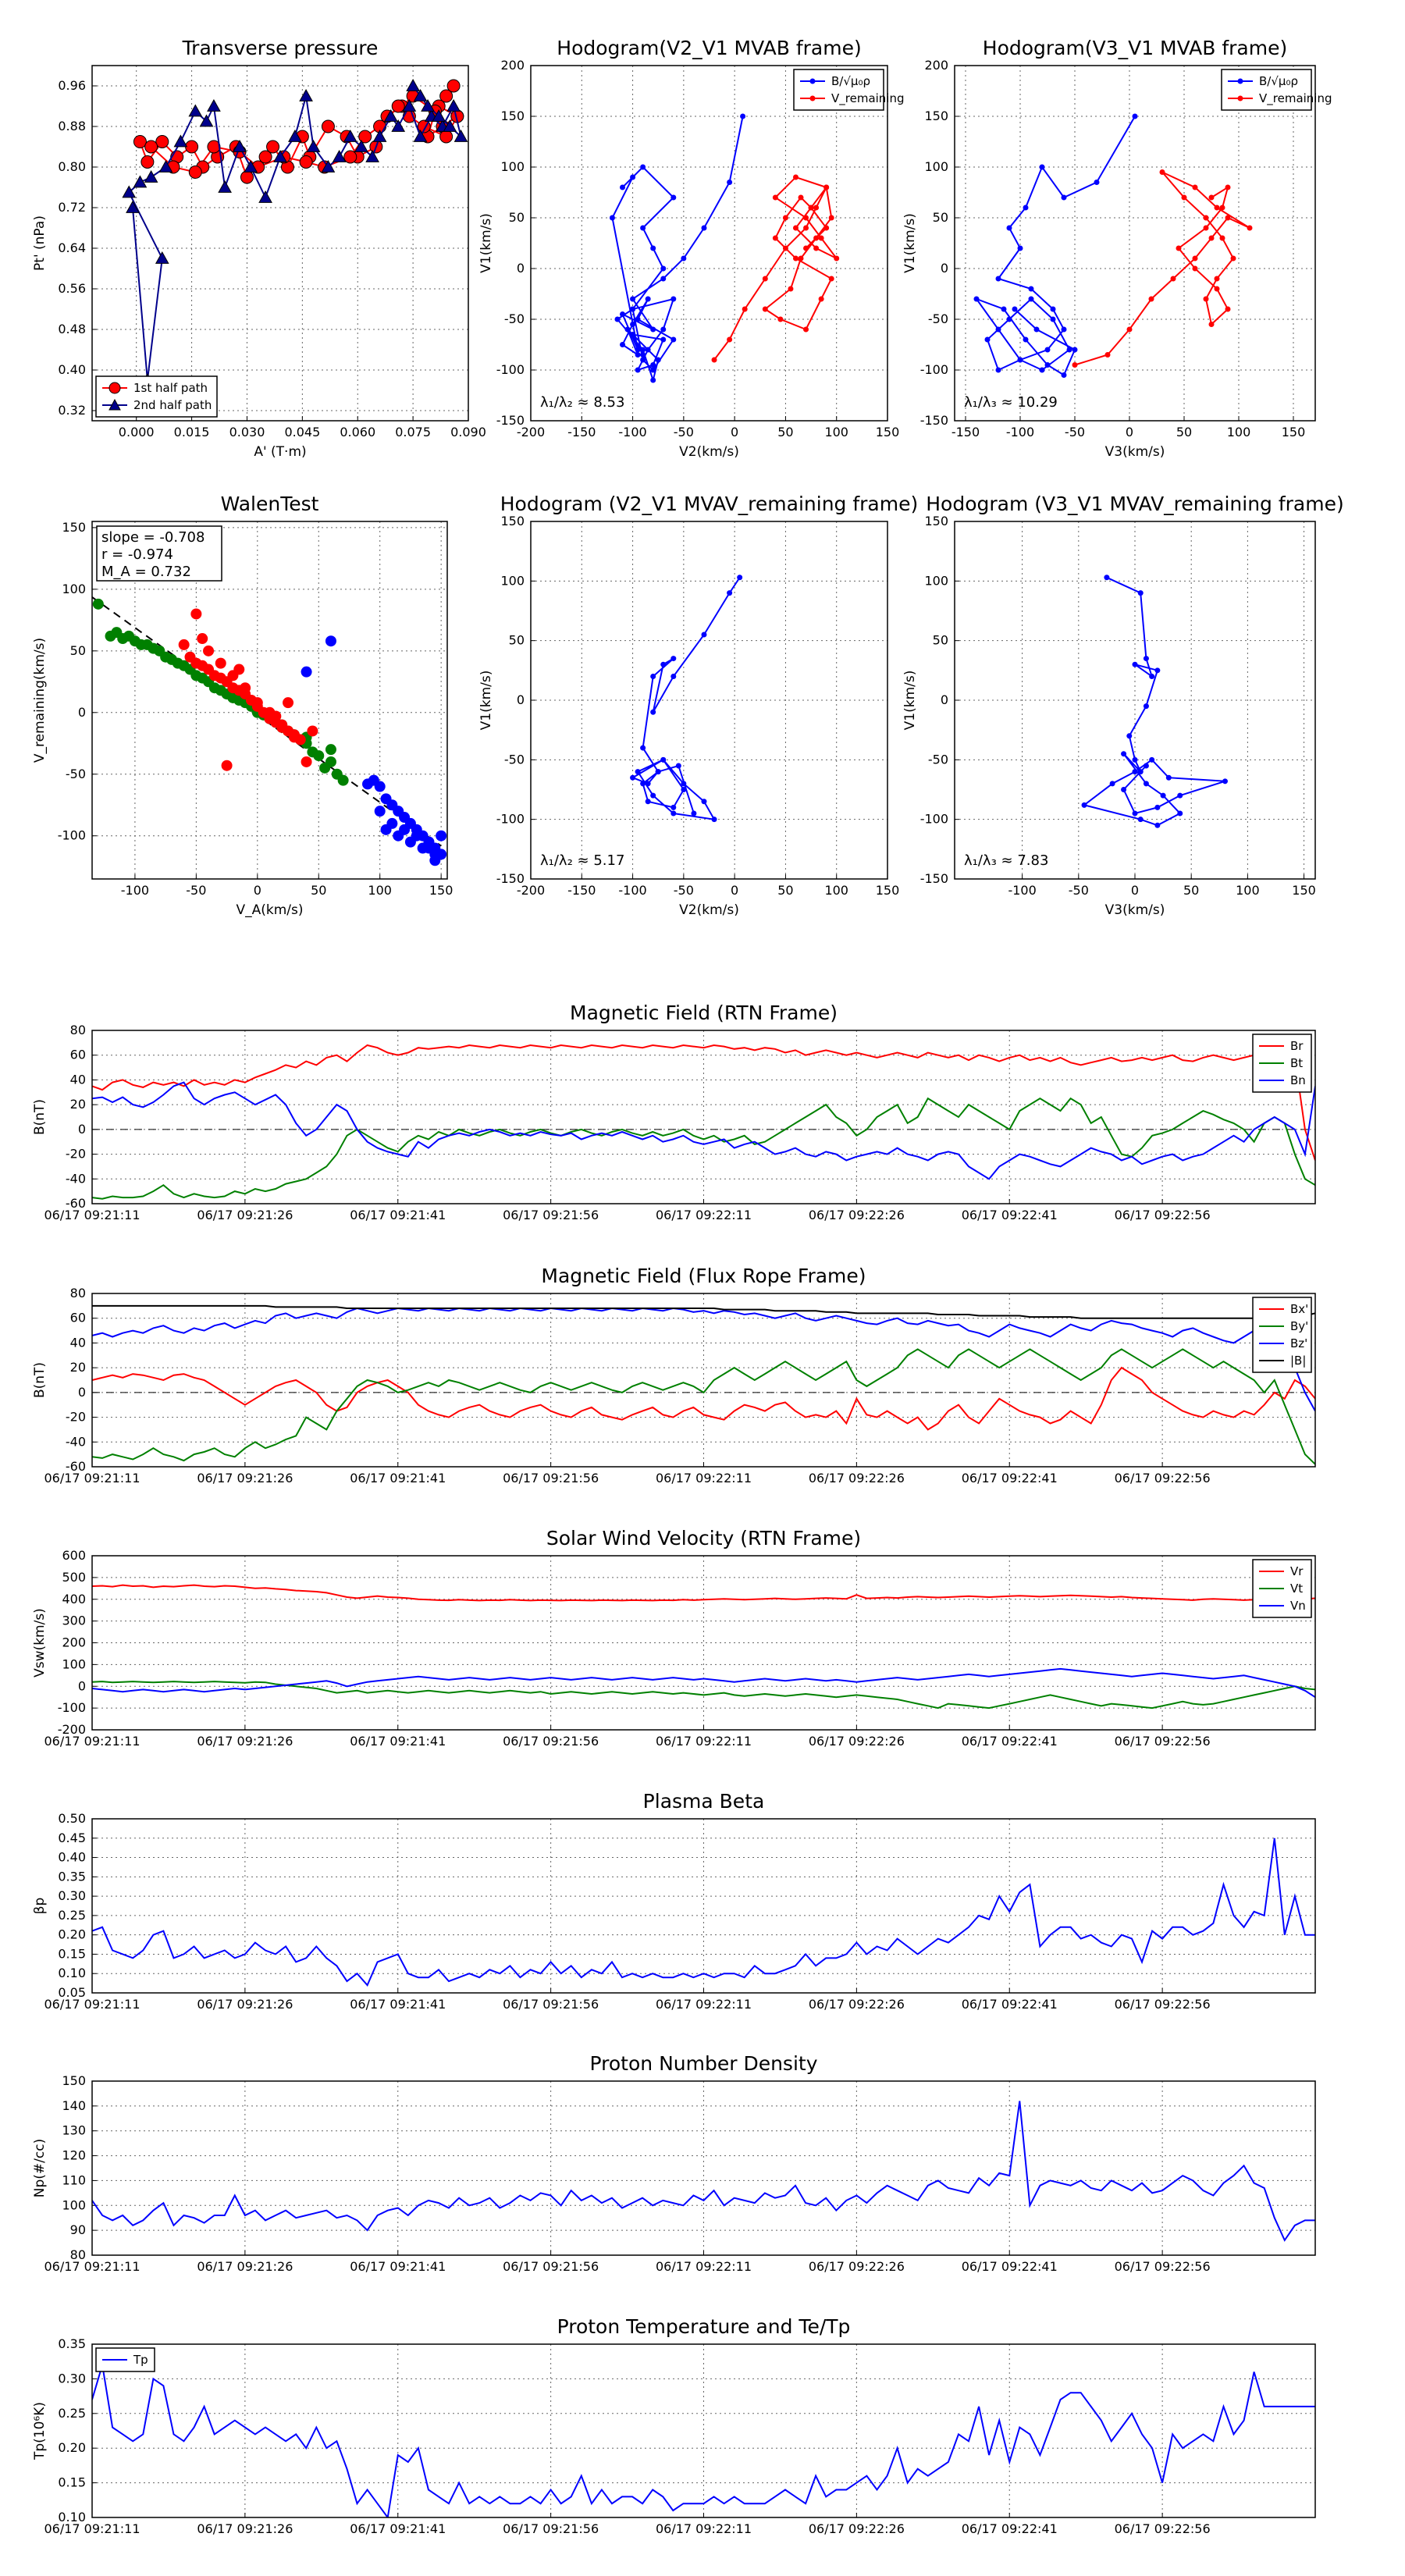 The image size is (1405, 2576). Describe the element at coordinates (1162, 268) in the screenshot. I see `series-v-remaining` at that location.